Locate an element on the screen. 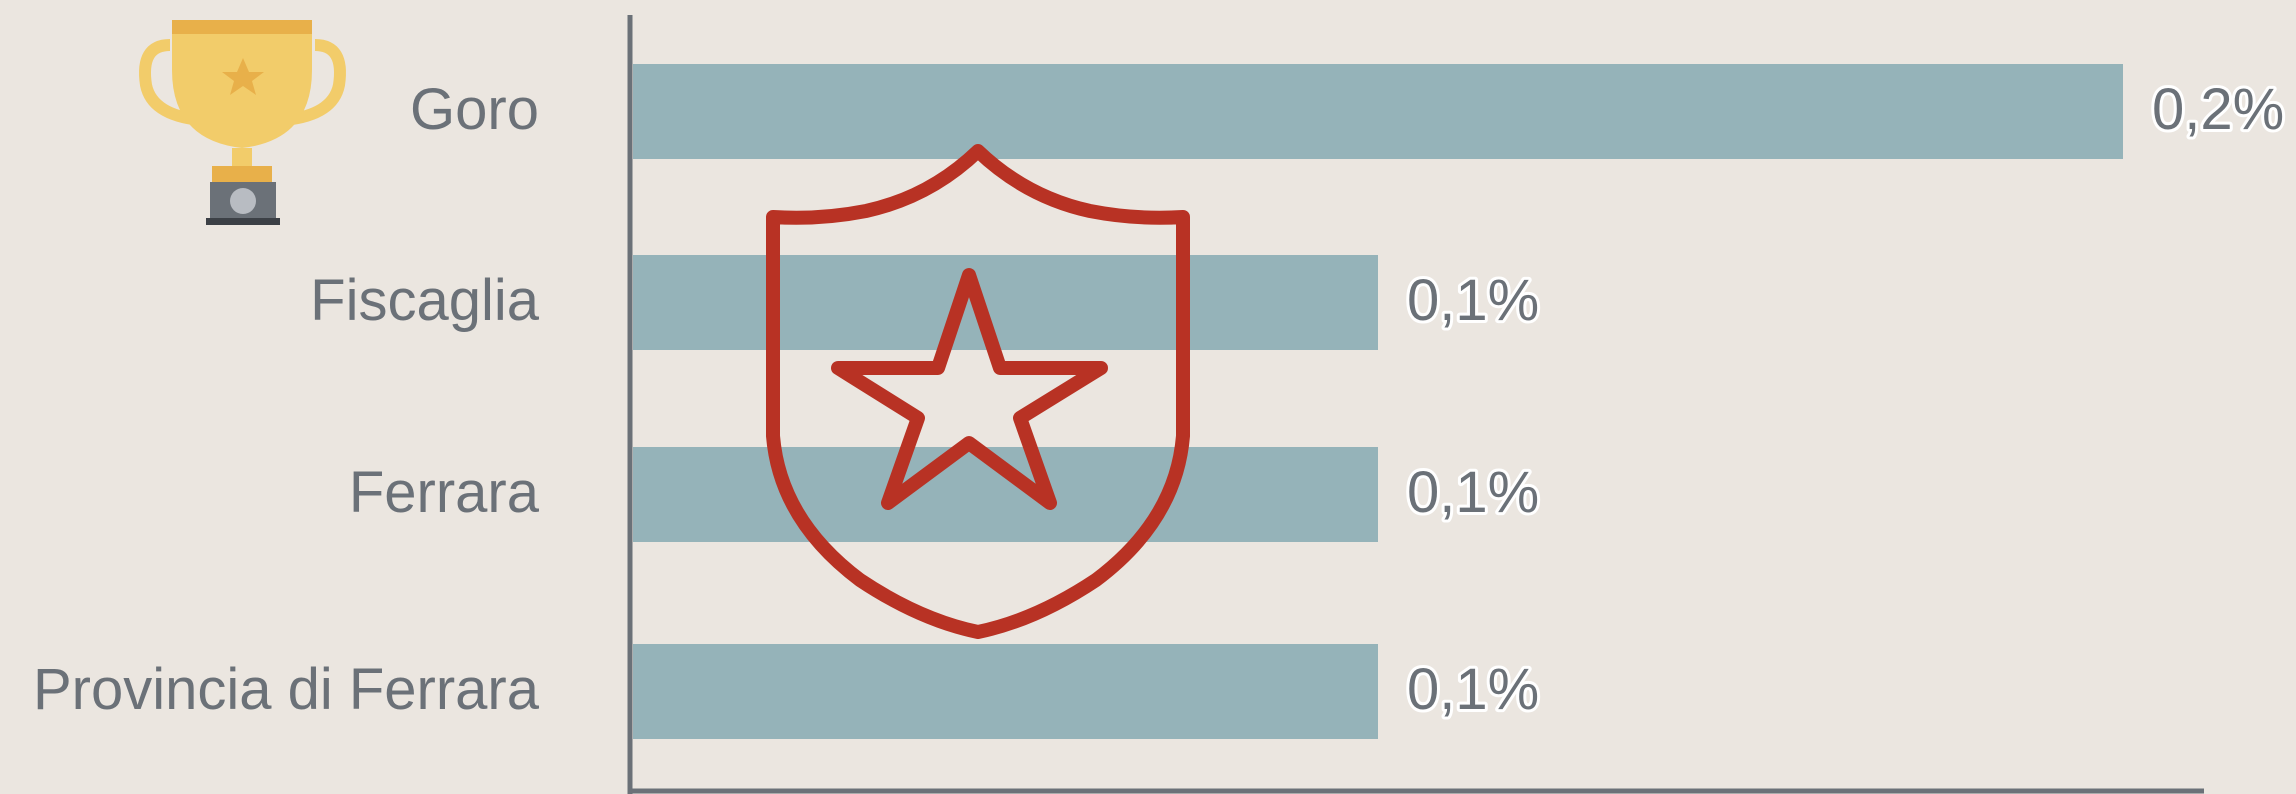  category-label: Fiscaglia is located at coordinates (425, 300).